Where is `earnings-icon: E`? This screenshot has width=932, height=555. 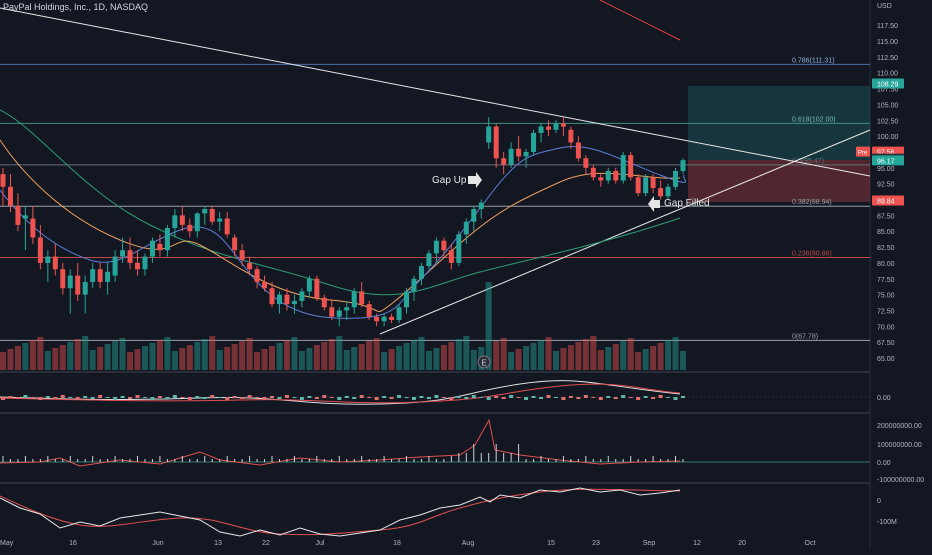
earnings-icon: E is located at coordinates (484, 362).